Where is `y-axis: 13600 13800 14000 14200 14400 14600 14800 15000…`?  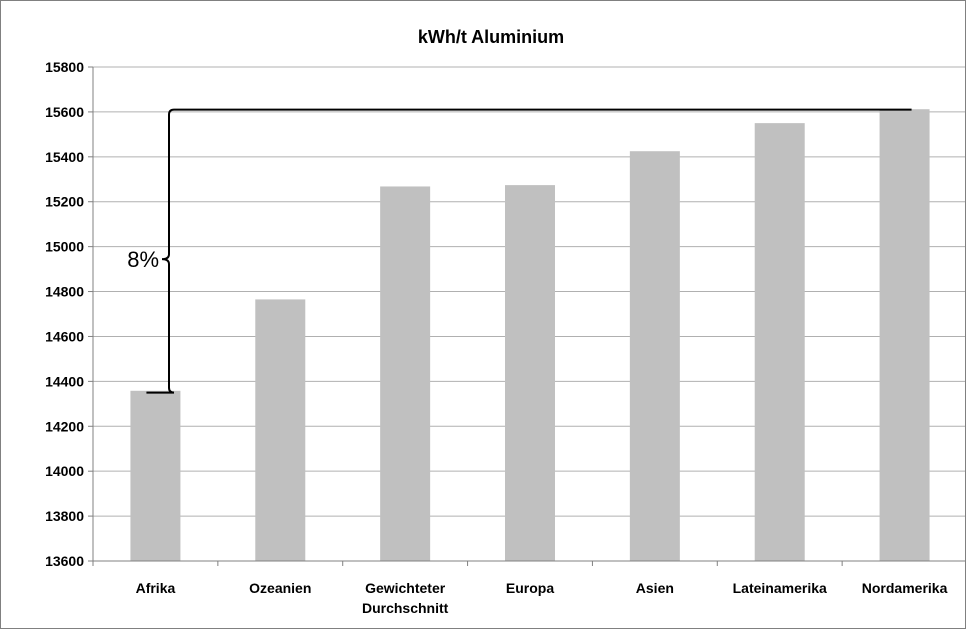 y-axis: 13600 13800 14000 14200 14400 14600 14800 15000… is located at coordinates (69, 314).